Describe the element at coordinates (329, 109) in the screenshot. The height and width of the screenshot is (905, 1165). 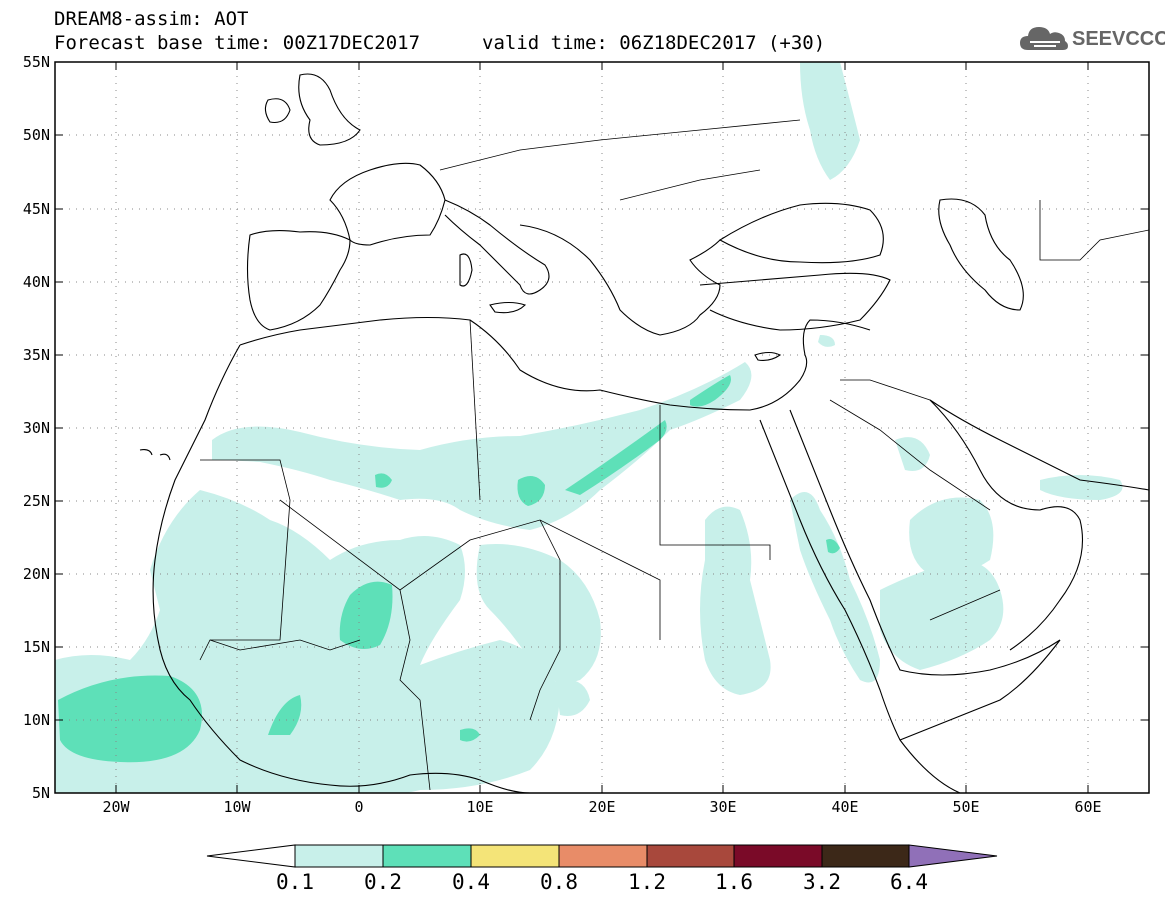
I see `coast-britain` at that location.